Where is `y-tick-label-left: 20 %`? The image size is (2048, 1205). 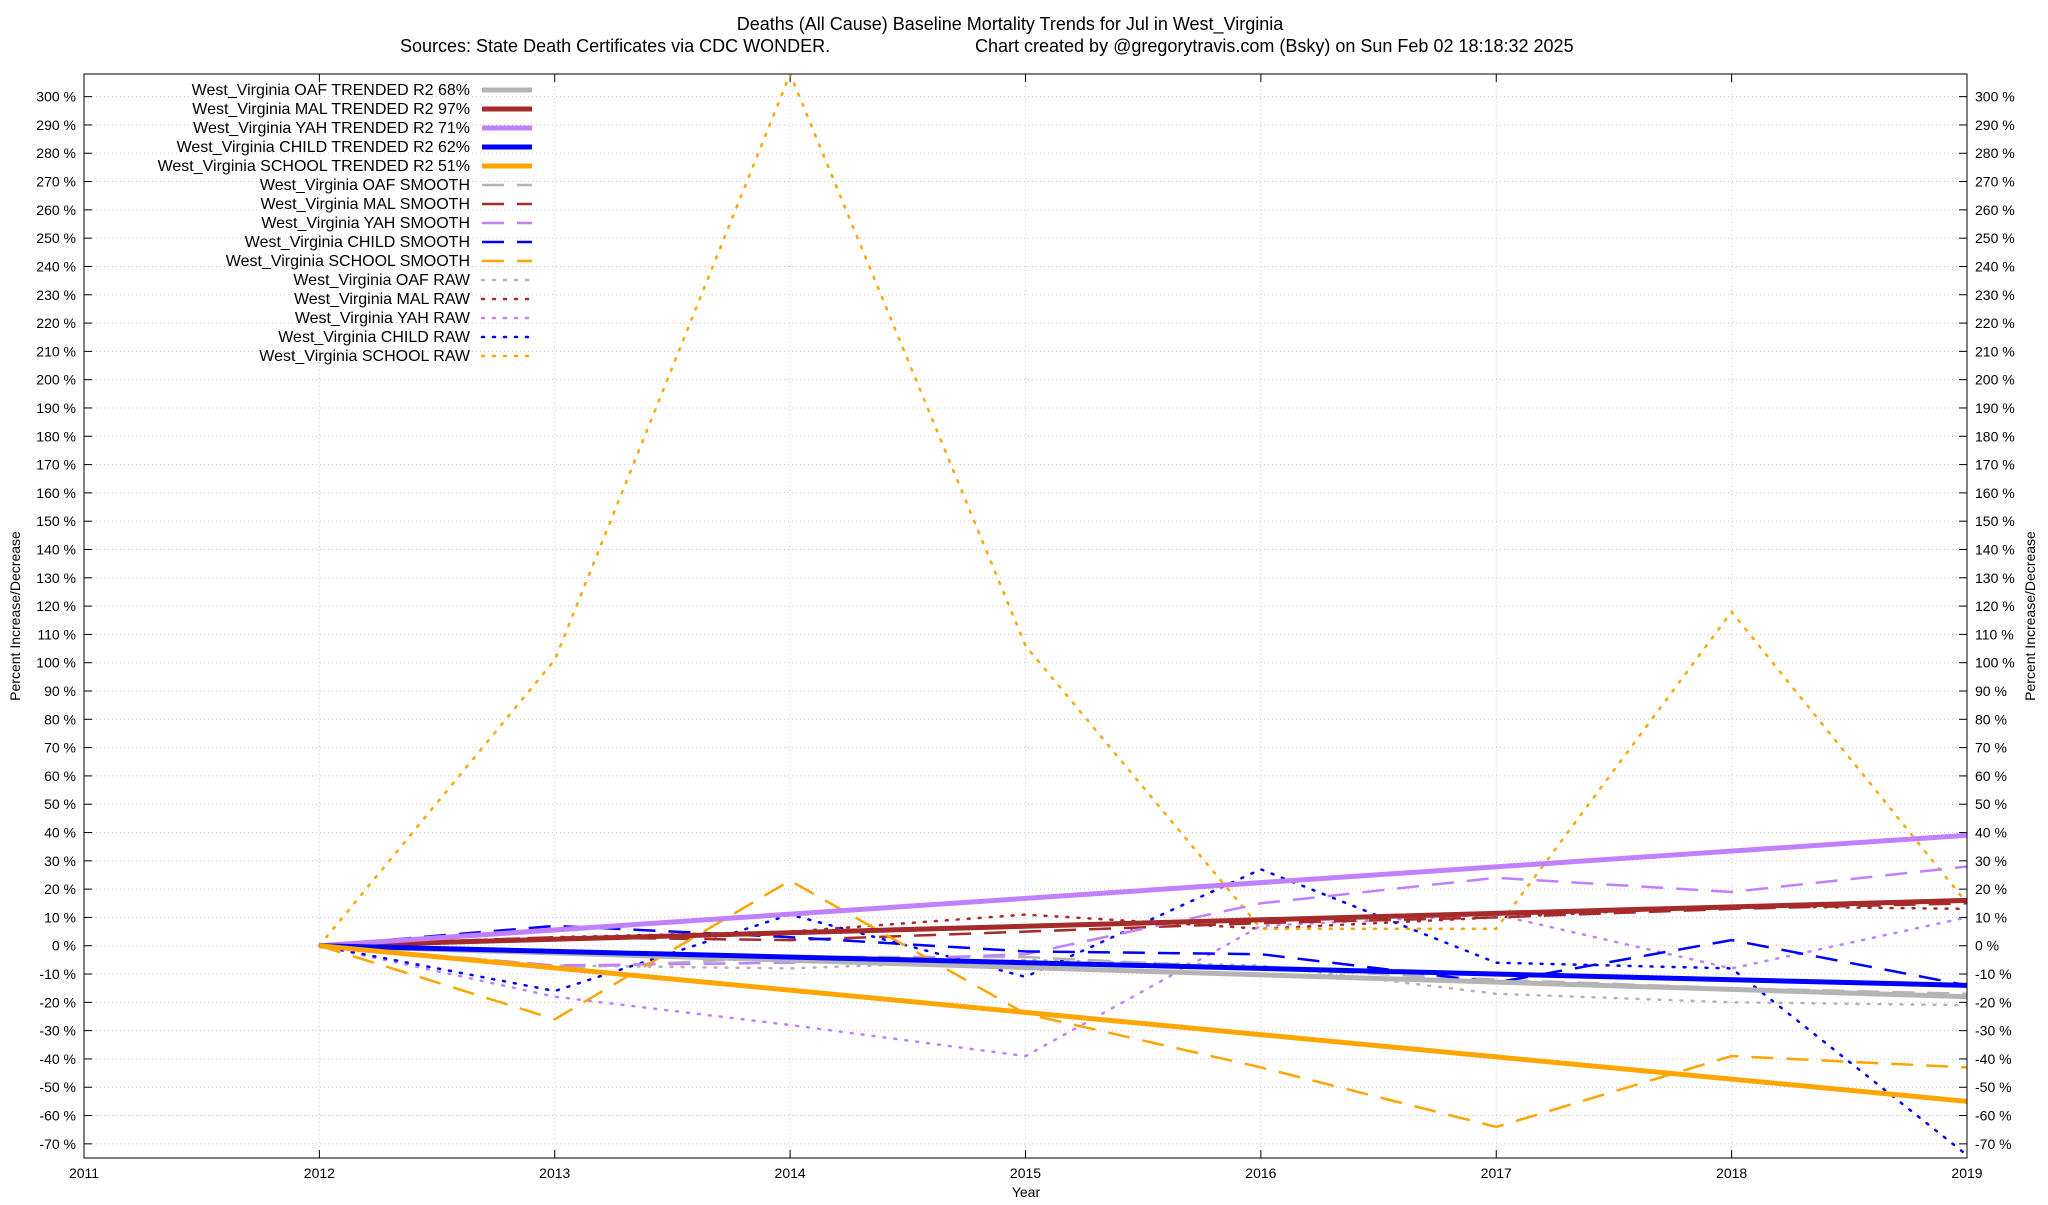 y-tick-label-left: 20 % is located at coordinates (60, 889).